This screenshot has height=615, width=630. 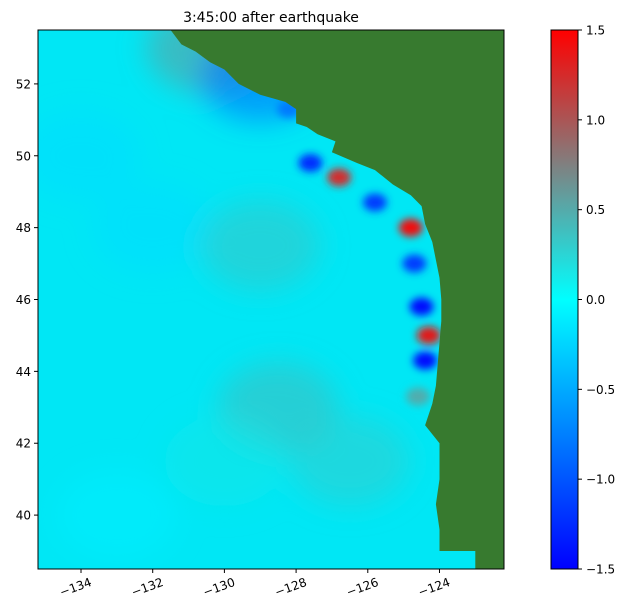 I want to click on y-tick-label-2: 44, so click(x=23, y=372).